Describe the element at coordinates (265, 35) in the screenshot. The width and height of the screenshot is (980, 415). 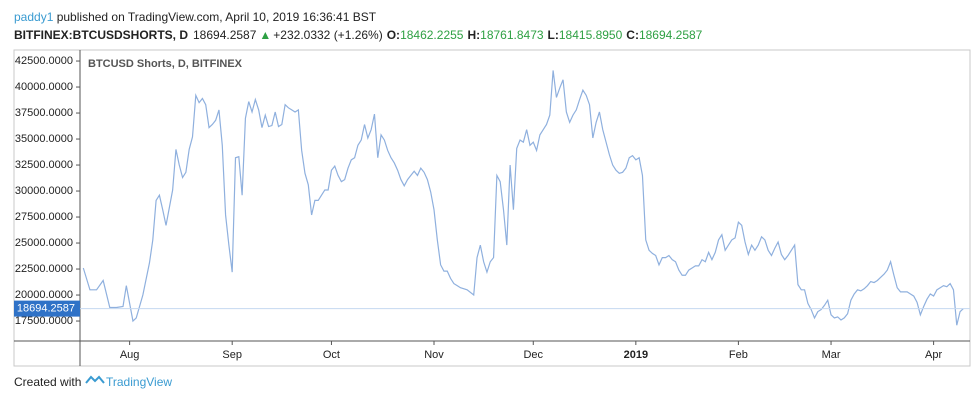
I see `arrow: ▲` at that location.